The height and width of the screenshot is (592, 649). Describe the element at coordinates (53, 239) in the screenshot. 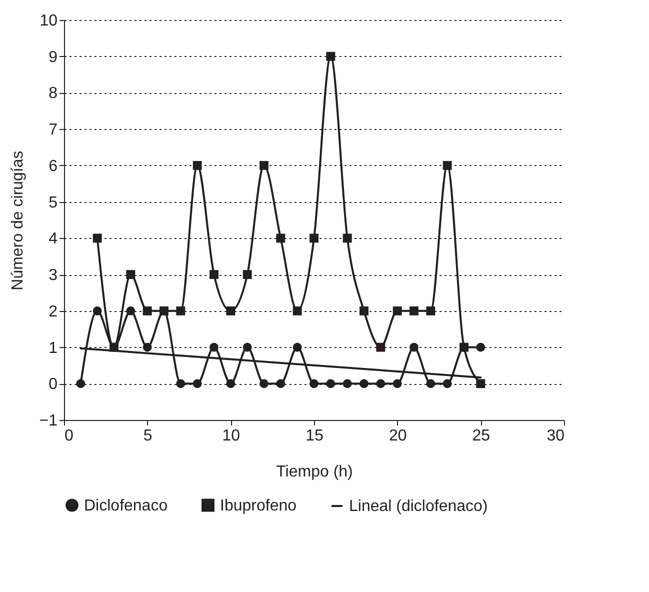

I see `y-tick-label: 4` at that location.